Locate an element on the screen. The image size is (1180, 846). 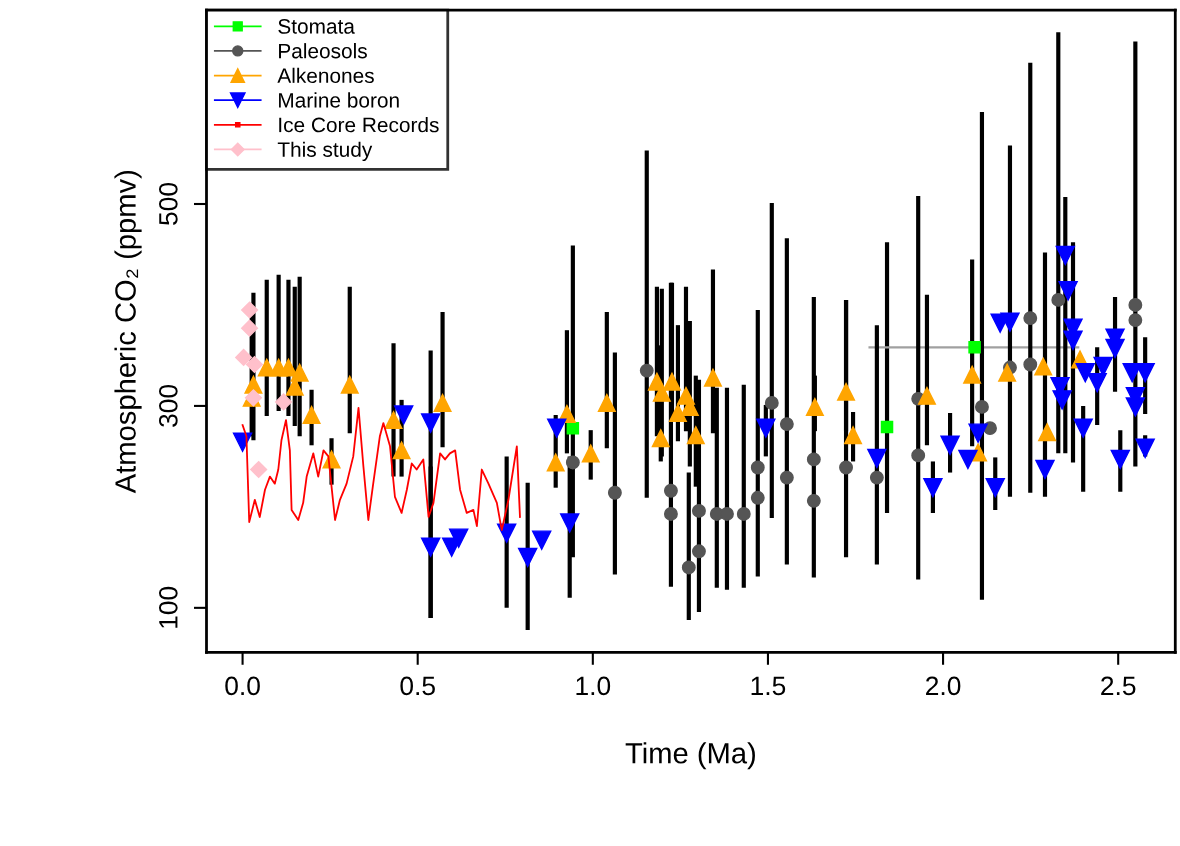
y-tick-label: 500 is located at coordinates (168, 204).